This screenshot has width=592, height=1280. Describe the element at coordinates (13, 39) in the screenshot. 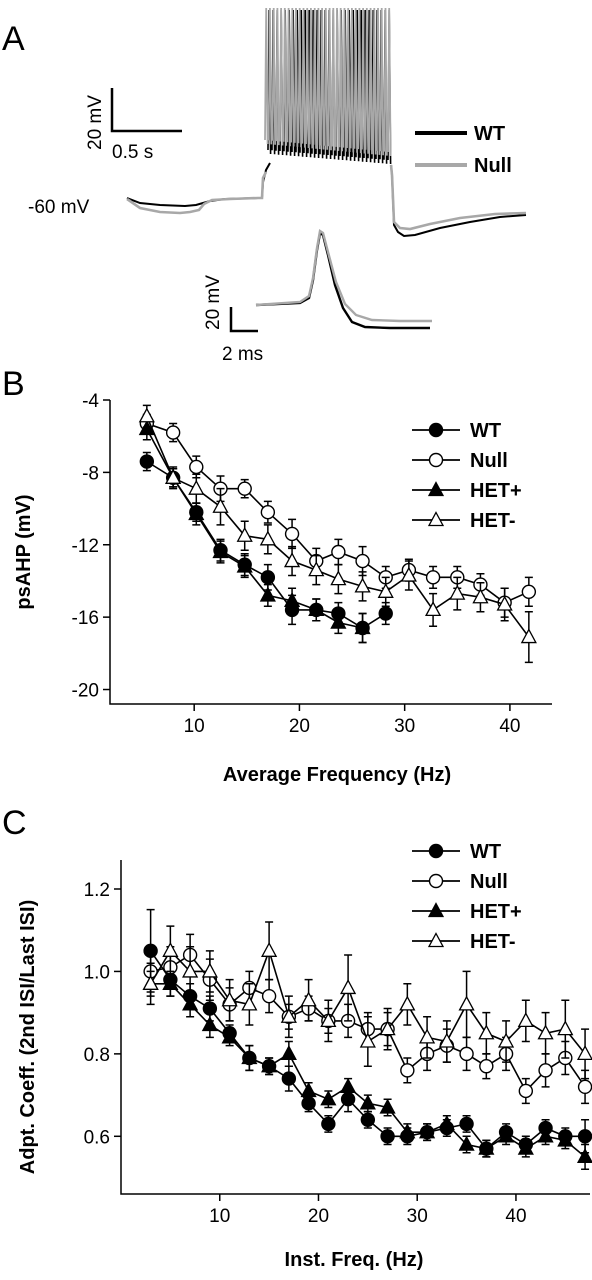

I see `panel-label-a: A` at that location.